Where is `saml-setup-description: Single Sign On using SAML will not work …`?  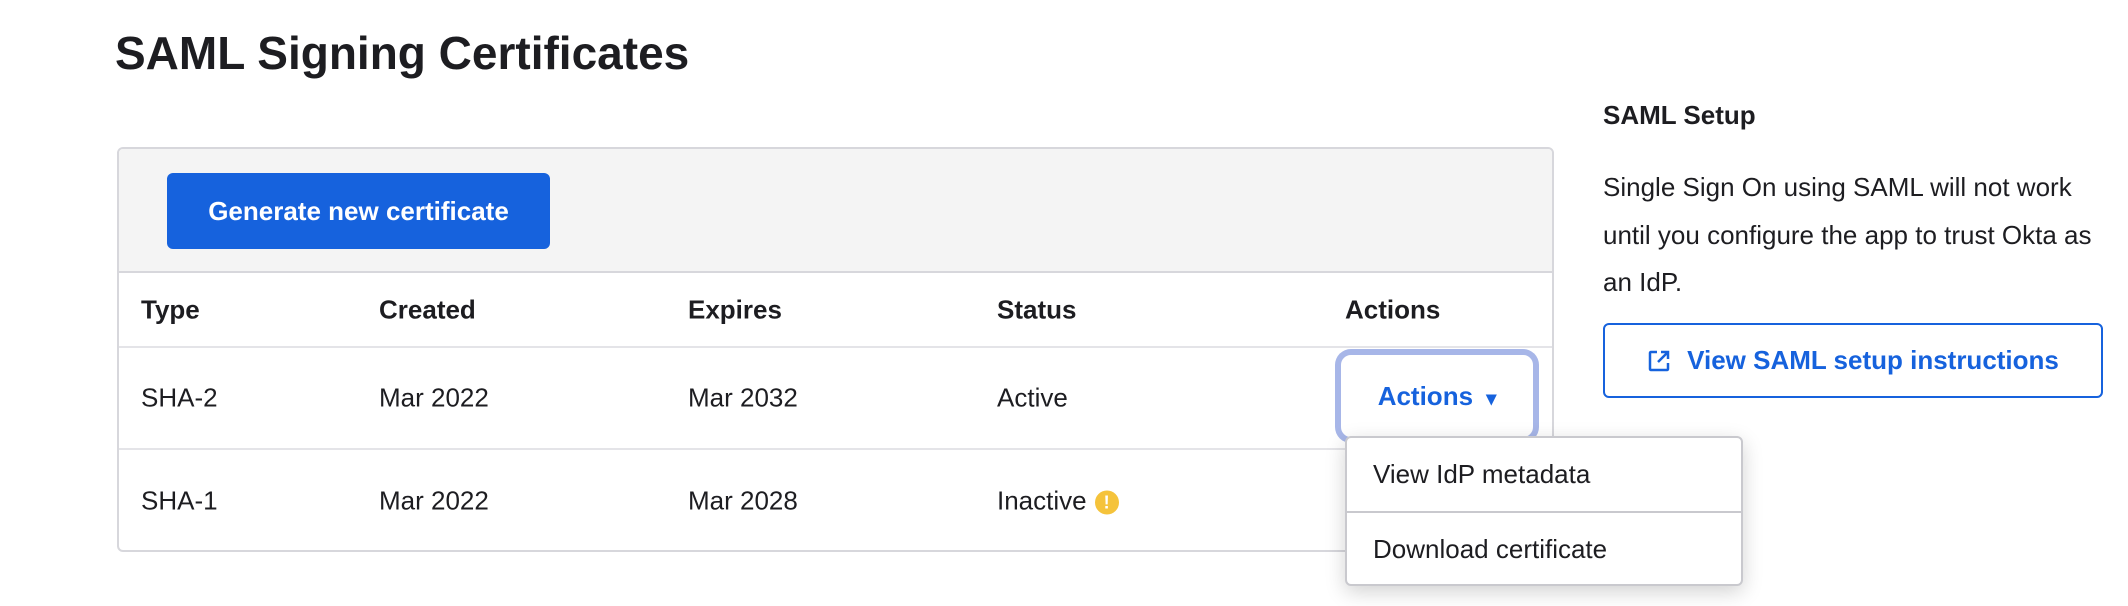
saml-setup-description: Single Sign On using SAML will not work … is located at coordinates (1847, 234).